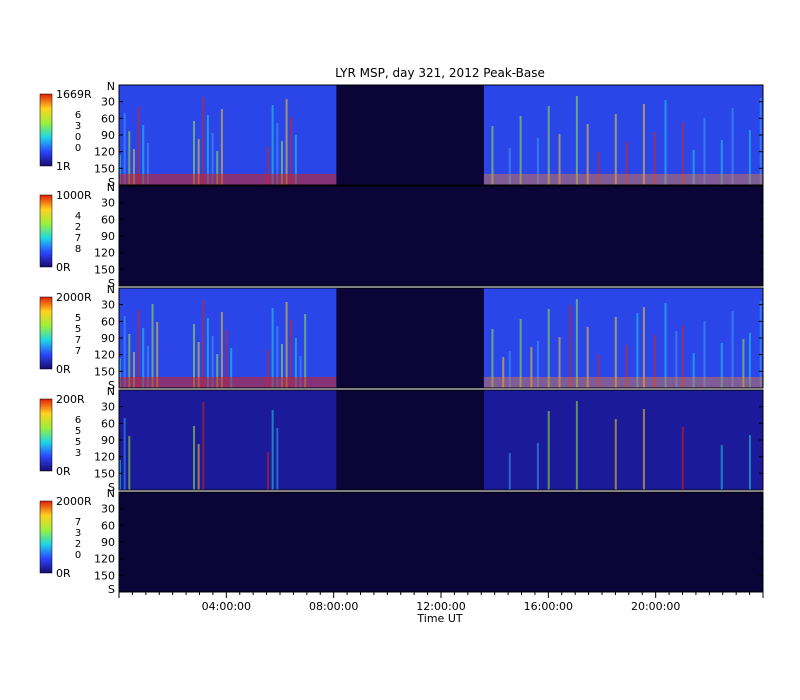 Image resolution: width=800 pixels, height=700 pixels. What do you see at coordinates (46, 333) in the screenshot?
I see `panel-3-colorbar` at bounding box center [46, 333].